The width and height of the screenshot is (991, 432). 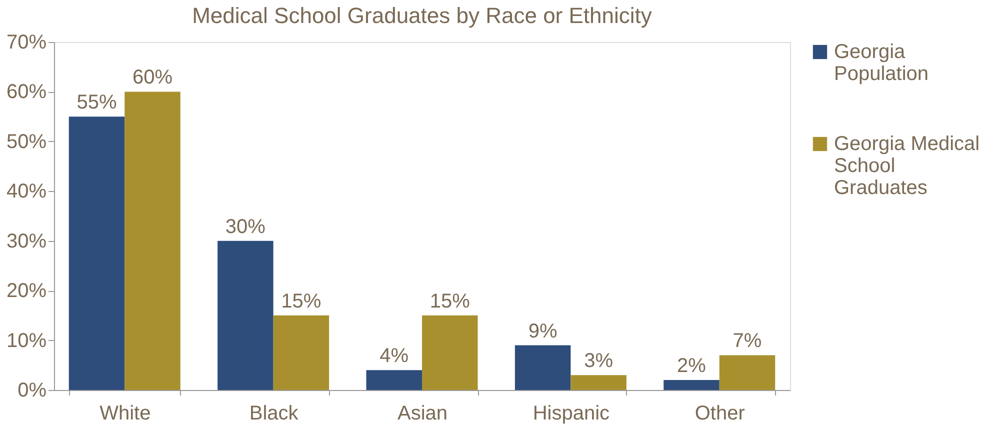 I want to click on data-label: 3%, so click(x=599, y=361).